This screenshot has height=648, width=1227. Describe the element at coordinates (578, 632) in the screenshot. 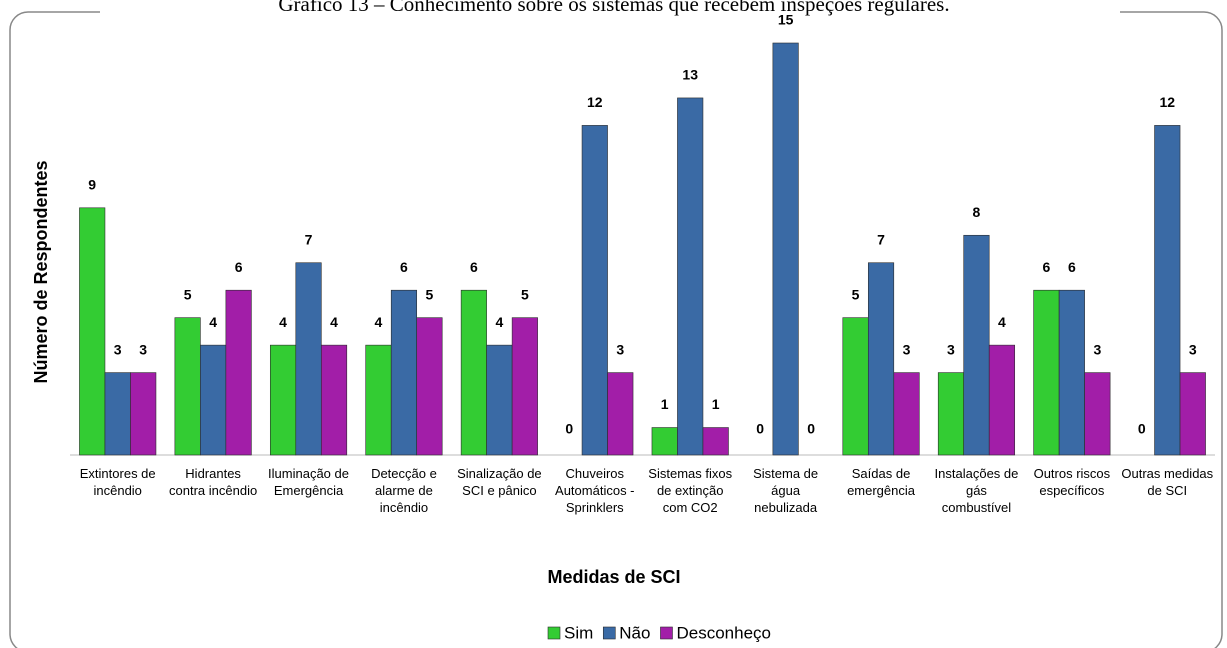

I see `legend-label: Sim` at that location.